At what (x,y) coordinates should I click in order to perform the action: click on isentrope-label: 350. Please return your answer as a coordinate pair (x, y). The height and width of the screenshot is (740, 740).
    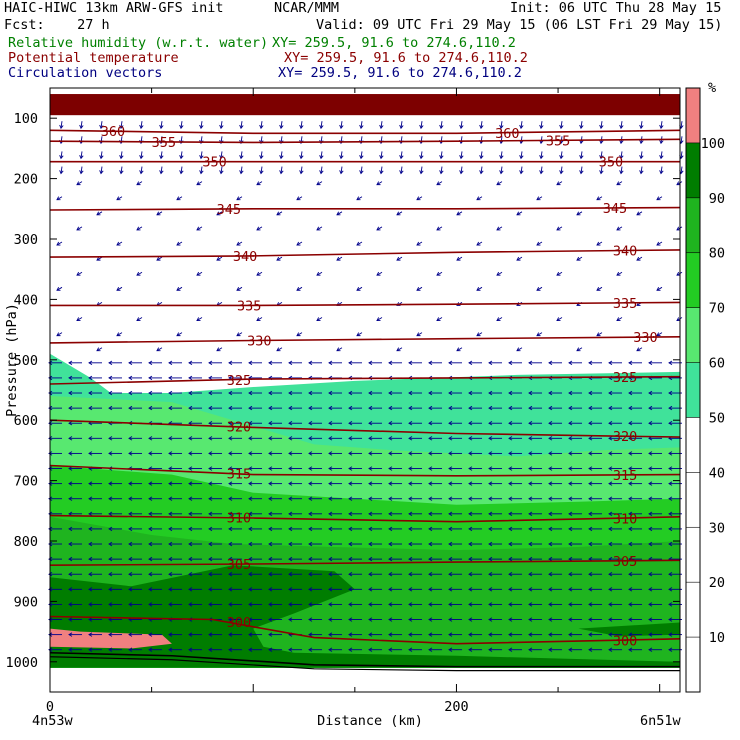
    Looking at the image, I should click on (611, 163).